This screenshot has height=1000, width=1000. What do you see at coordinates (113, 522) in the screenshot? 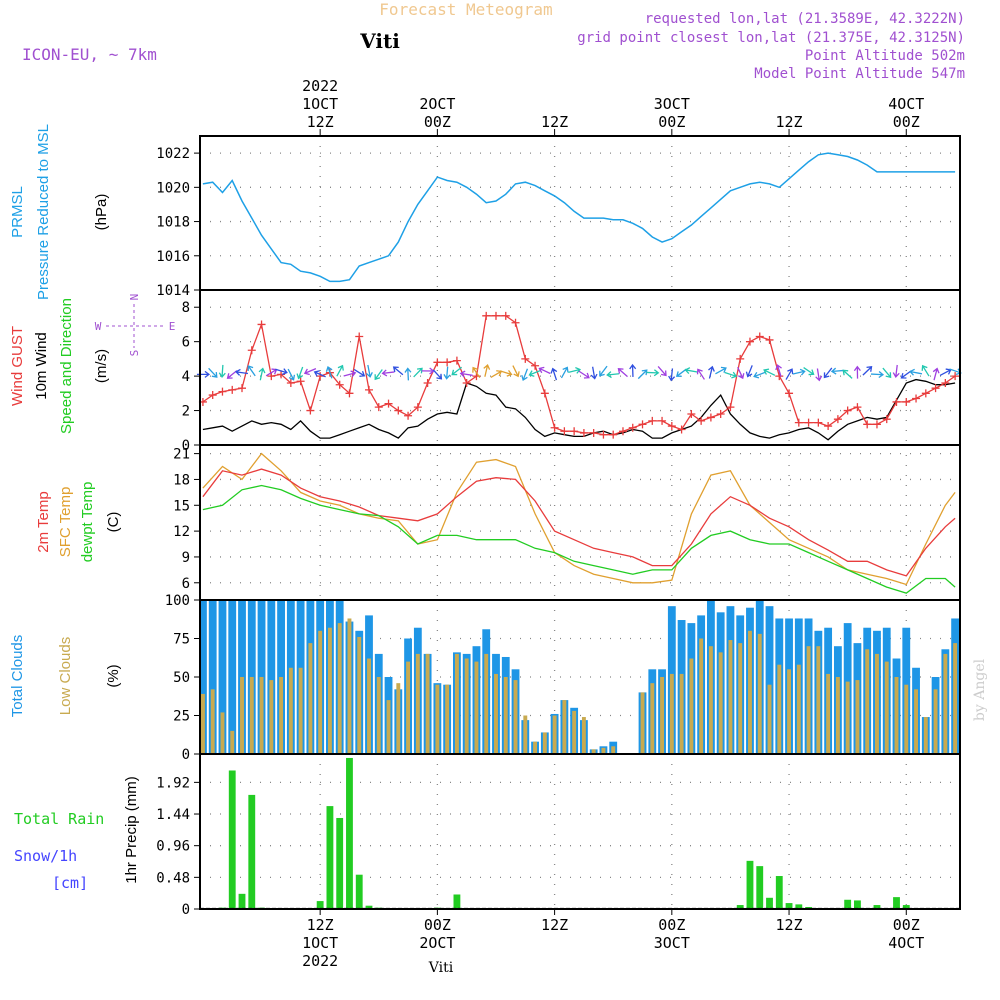
I see `celsius-unit-label: (C)` at bounding box center [113, 522].